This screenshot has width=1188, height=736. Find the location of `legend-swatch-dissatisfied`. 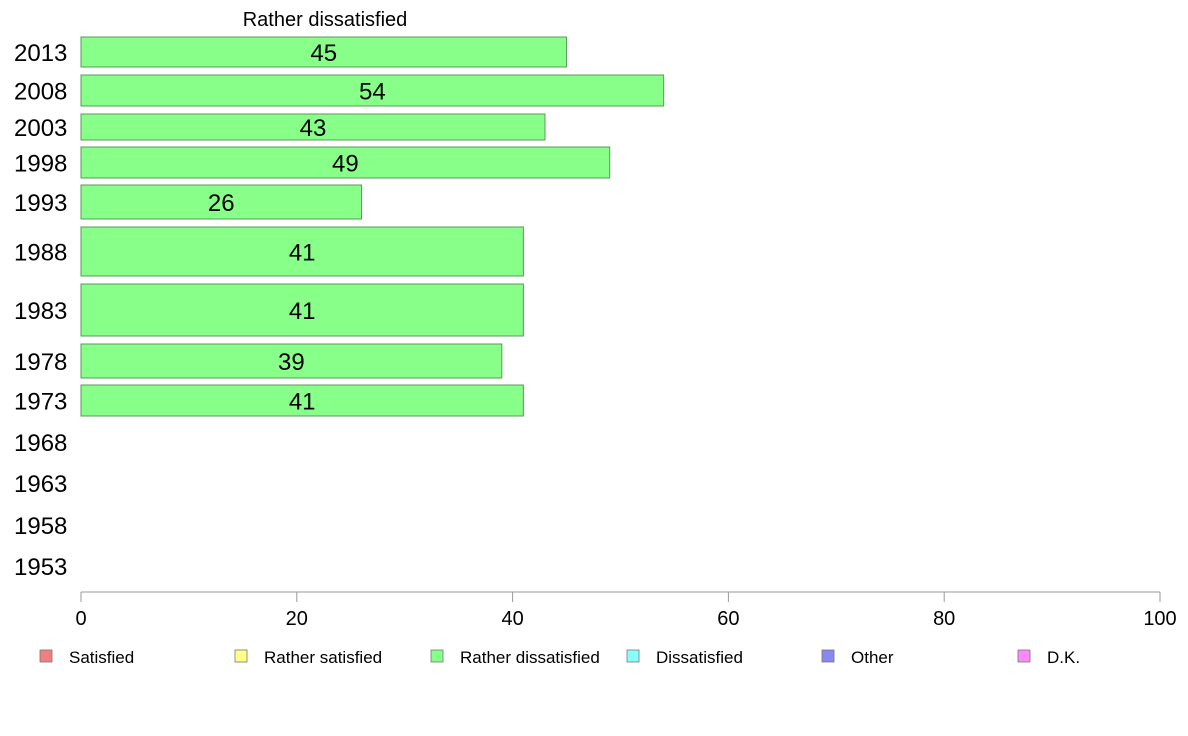

legend-swatch-dissatisfied is located at coordinates (633, 656).